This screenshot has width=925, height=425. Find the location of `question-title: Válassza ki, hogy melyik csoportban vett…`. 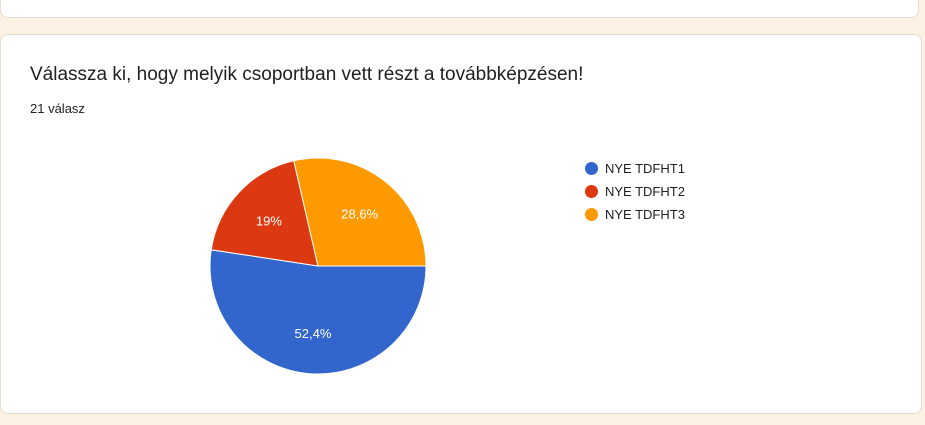

question-title: Válassza ki, hogy melyik csoportban vett… is located at coordinates (307, 74).